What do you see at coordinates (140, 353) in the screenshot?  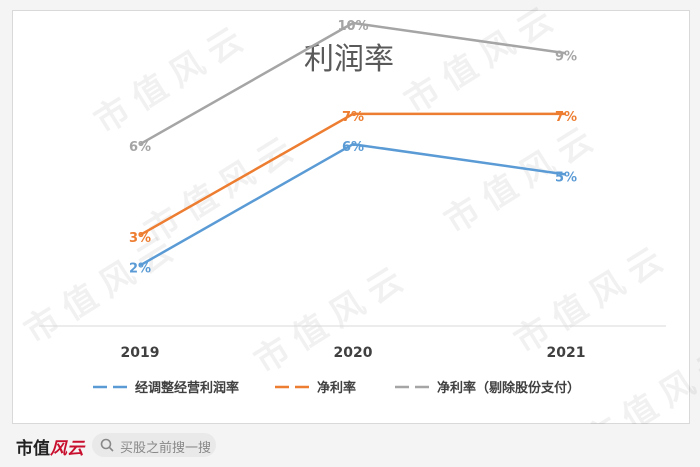 I see `x-tick-label: 2019` at bounding box center [140, 353].